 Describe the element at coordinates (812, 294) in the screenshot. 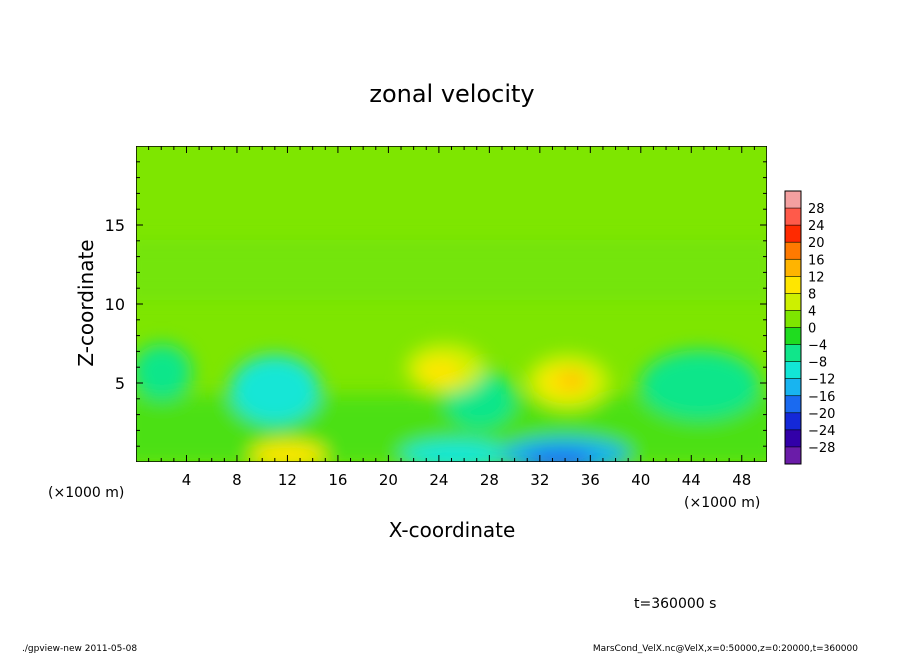

I see `colorbar-label: 8` at that location.